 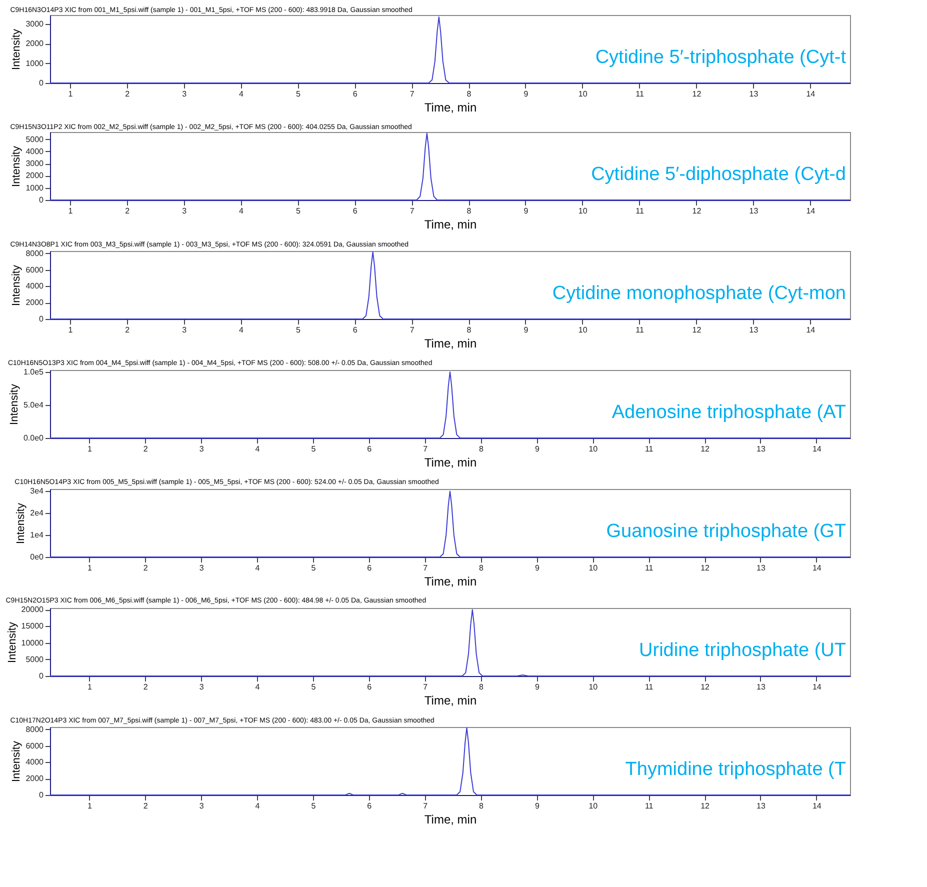 I want to click on y-tick-label: 20000, so click(x=32, y=609).